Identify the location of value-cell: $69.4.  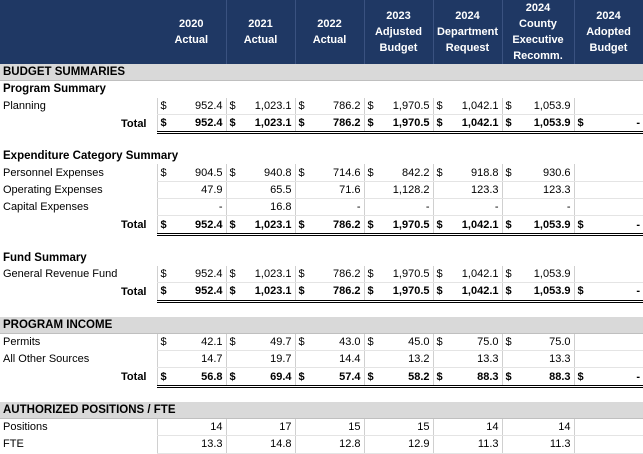
(260, 377).